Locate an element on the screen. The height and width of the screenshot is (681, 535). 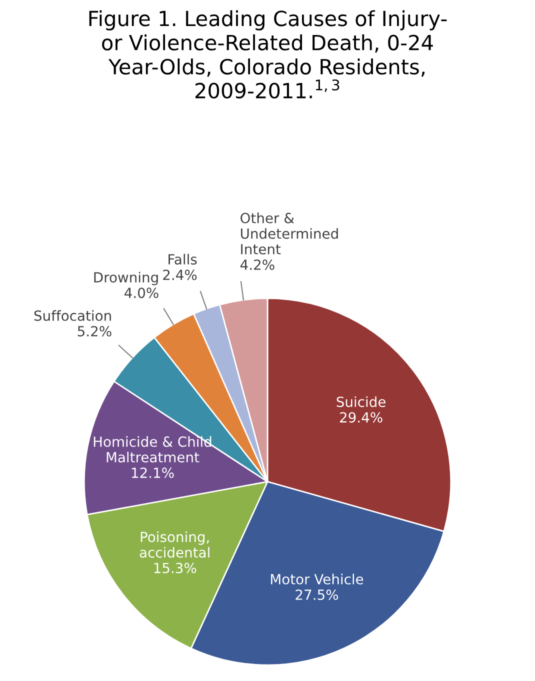
slice-label: Suicide is located at coordinates (361, 402).